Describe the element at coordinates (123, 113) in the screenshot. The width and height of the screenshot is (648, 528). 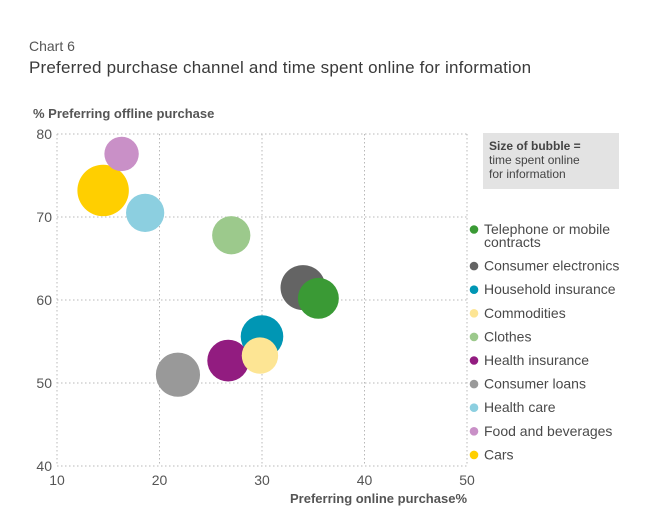
I see `y-axis-label: % Preferring offline purchase` at that location.